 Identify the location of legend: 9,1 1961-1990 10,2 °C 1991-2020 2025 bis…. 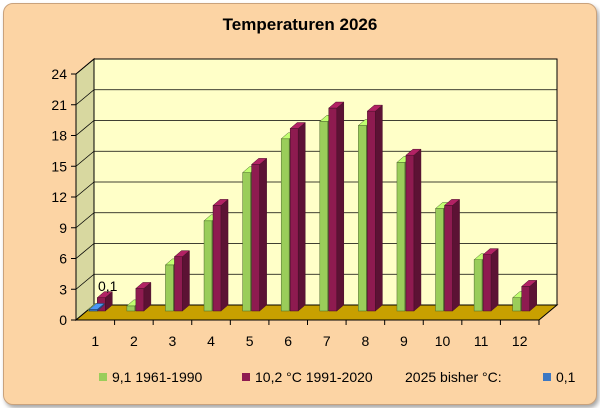
(337, 377).